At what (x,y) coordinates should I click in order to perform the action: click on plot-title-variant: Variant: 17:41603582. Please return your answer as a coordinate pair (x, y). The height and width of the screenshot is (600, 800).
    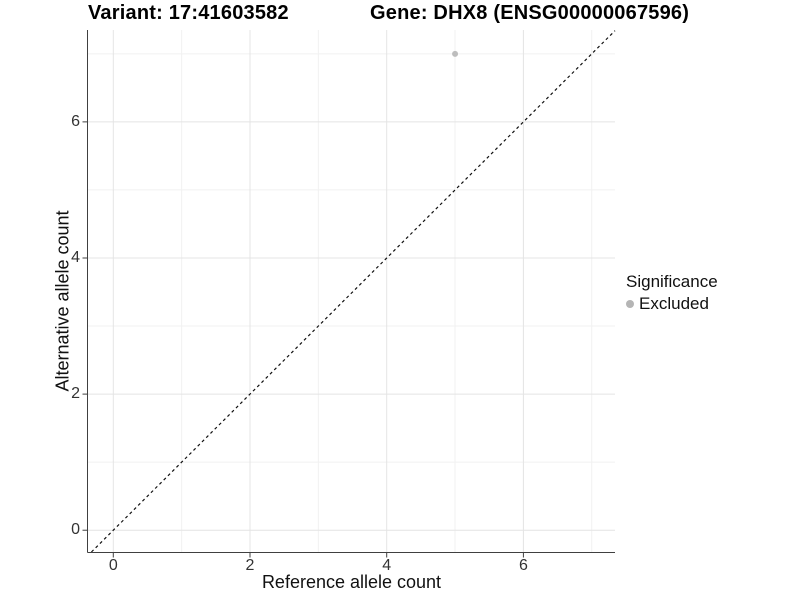
    Looking at the image, I should click on (188, 13).